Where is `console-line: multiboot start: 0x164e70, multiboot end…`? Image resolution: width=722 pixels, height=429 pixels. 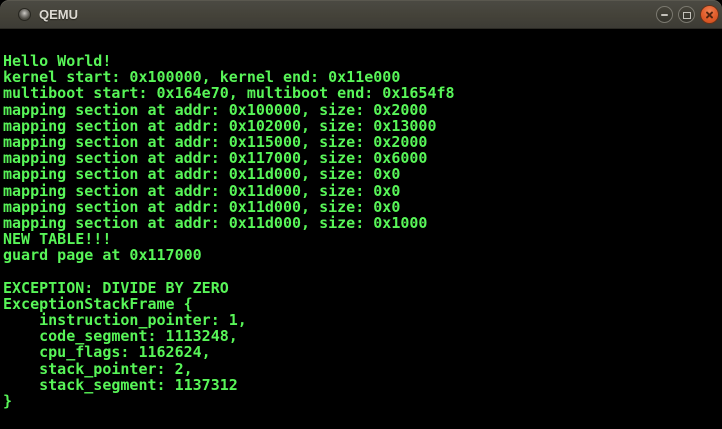
console-line: multiboot start: 0x164e70, multiboot end… is located at coordinates (229, 93).